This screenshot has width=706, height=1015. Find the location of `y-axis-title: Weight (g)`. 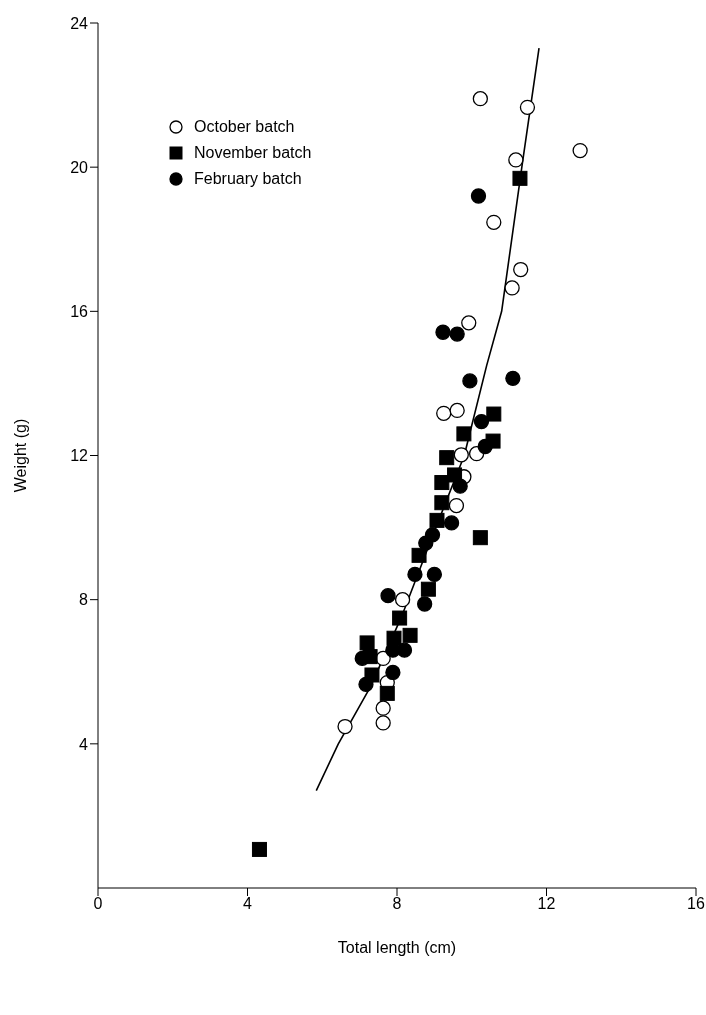

y-axis-title: Weight (g) is located at coordinates (20, 455).